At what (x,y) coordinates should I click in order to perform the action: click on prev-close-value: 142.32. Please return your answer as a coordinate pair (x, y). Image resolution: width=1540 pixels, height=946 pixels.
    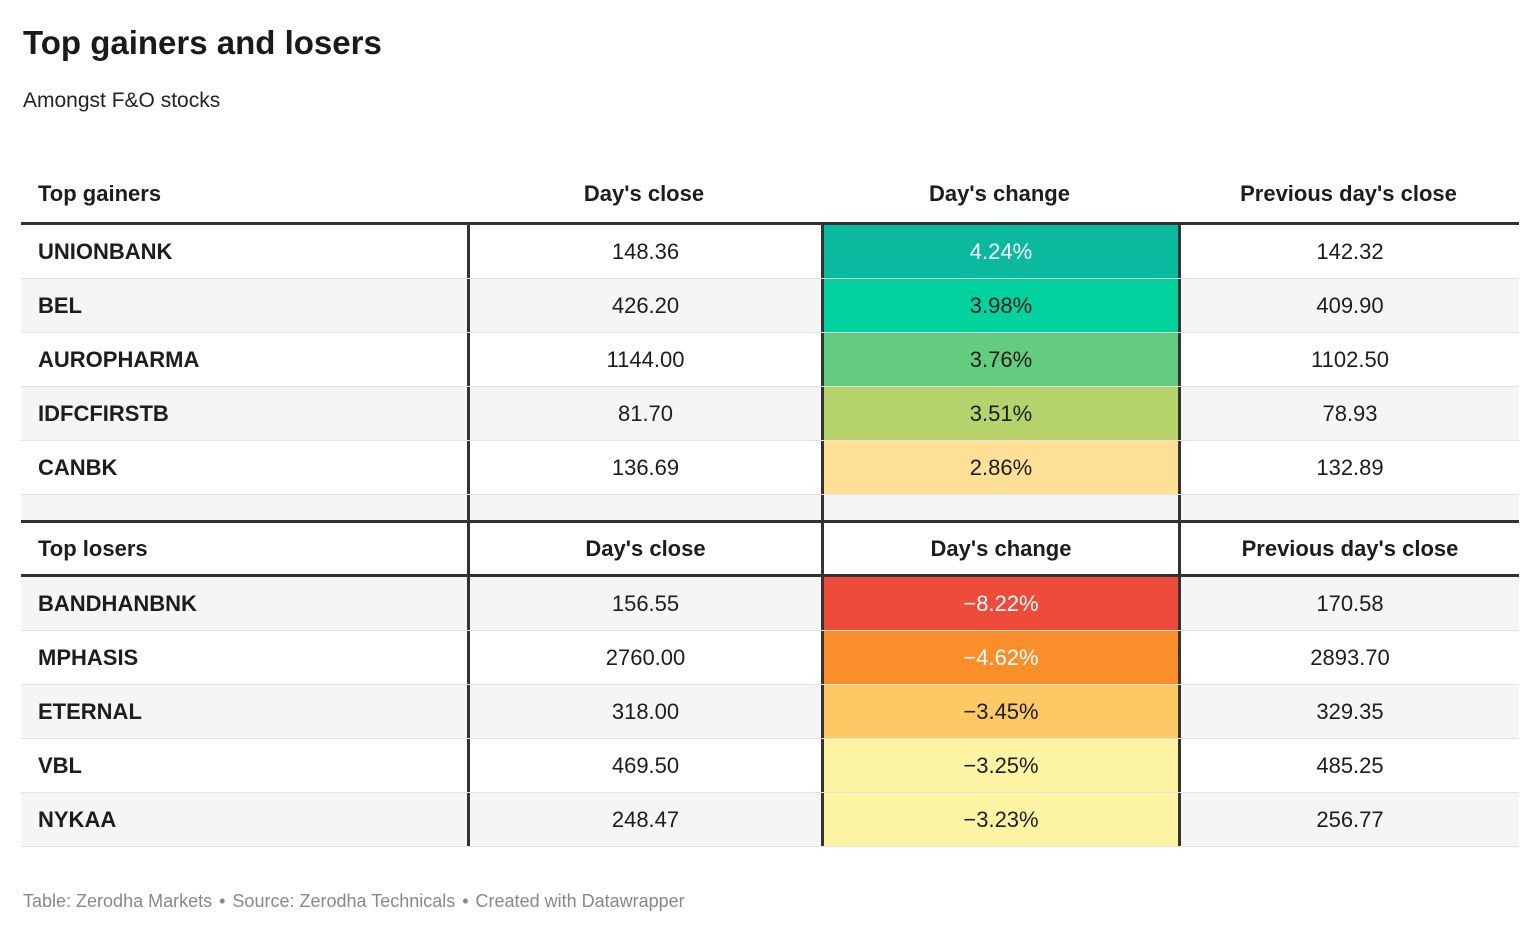
    Looking at the image, I should click on (1348, 251).